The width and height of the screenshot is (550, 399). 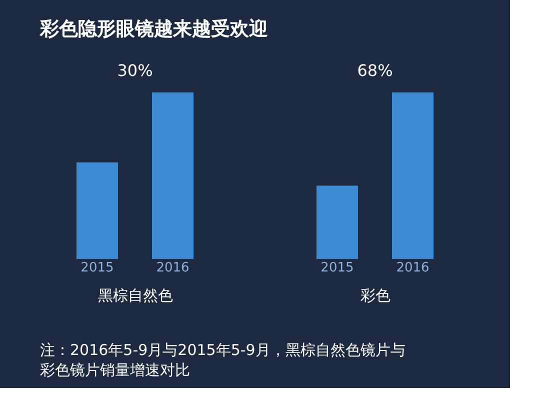 What do you see at coordinates (135, 295) in the screenshot?
I see `x-axis-title: 黑棕自然色` at bounding box center [135, 295].